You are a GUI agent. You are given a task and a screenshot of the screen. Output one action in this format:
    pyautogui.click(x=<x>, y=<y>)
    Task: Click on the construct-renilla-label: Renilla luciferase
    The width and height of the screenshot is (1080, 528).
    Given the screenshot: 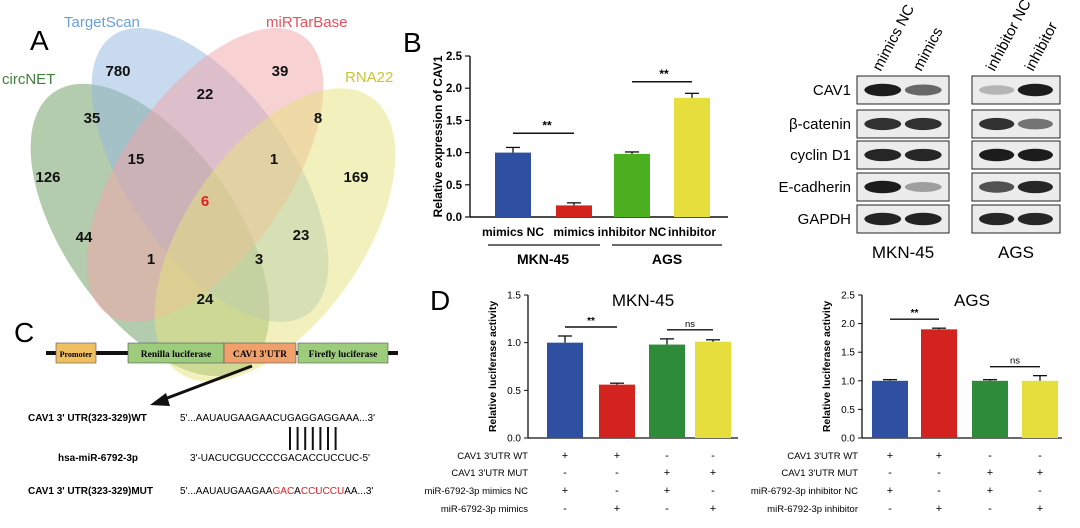 What is the action you would take?
    pyautogui.click(x=176, y=355)
    